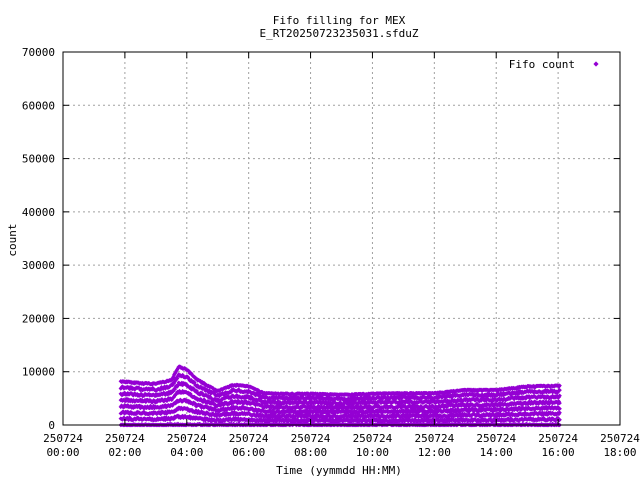 The width and height of the screenshot is (640, 480). Describe the element at coordinates (186, 452) in the screenshot. I see `x-tick-time: 04:00` at that location.